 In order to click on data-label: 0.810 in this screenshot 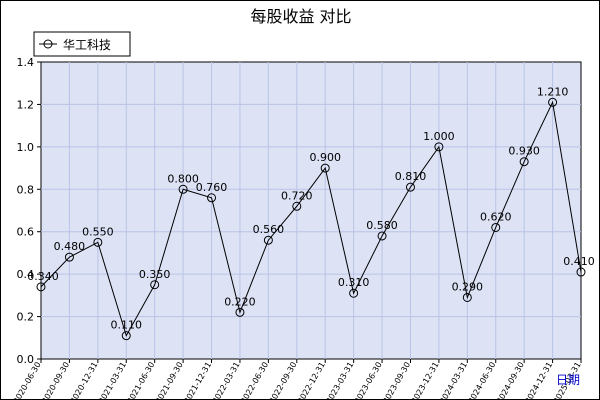, I will do `click(411, 176)`.